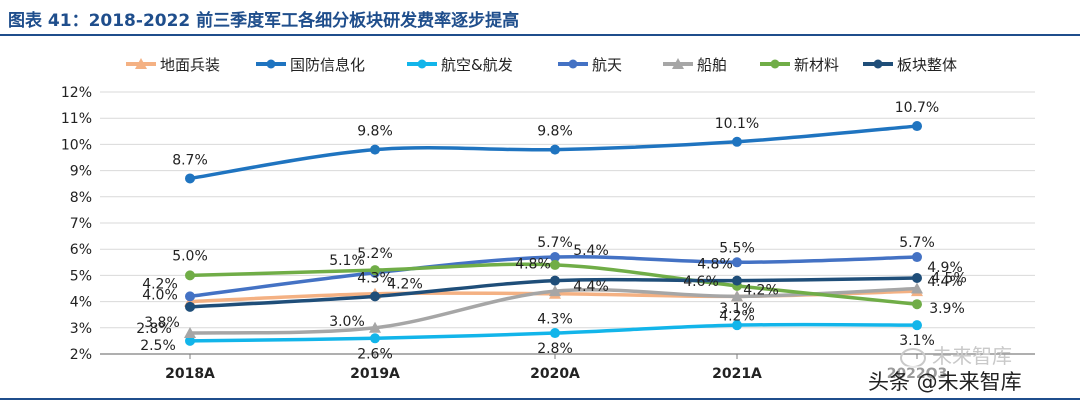 Image resolution: width=1080 pixels, height=405 pixels. I want to click on legend-item: 国防信息化, so click(310, 65).